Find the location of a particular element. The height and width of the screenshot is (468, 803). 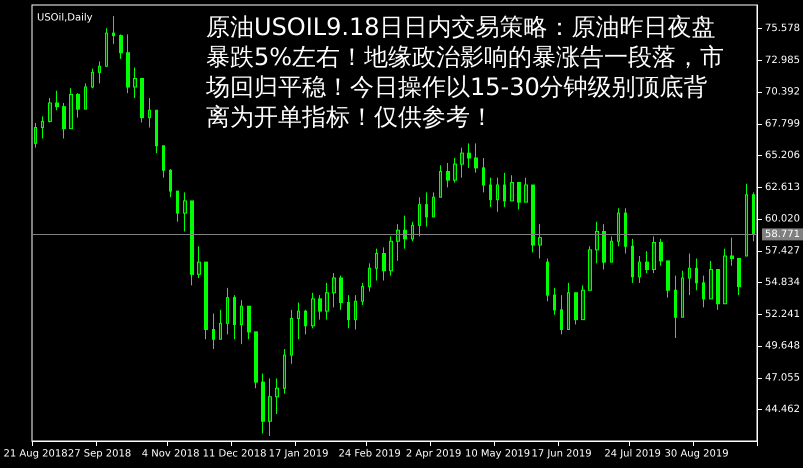

y-tick-label: 54.834 is located at coordinates (782, 282).